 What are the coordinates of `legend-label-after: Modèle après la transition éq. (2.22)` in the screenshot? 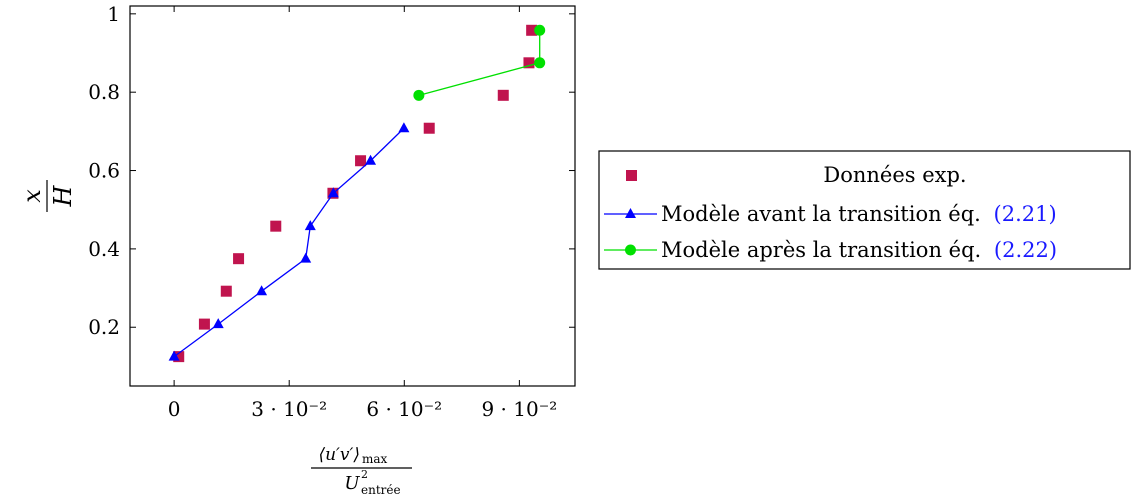 It's located at (859, 250).